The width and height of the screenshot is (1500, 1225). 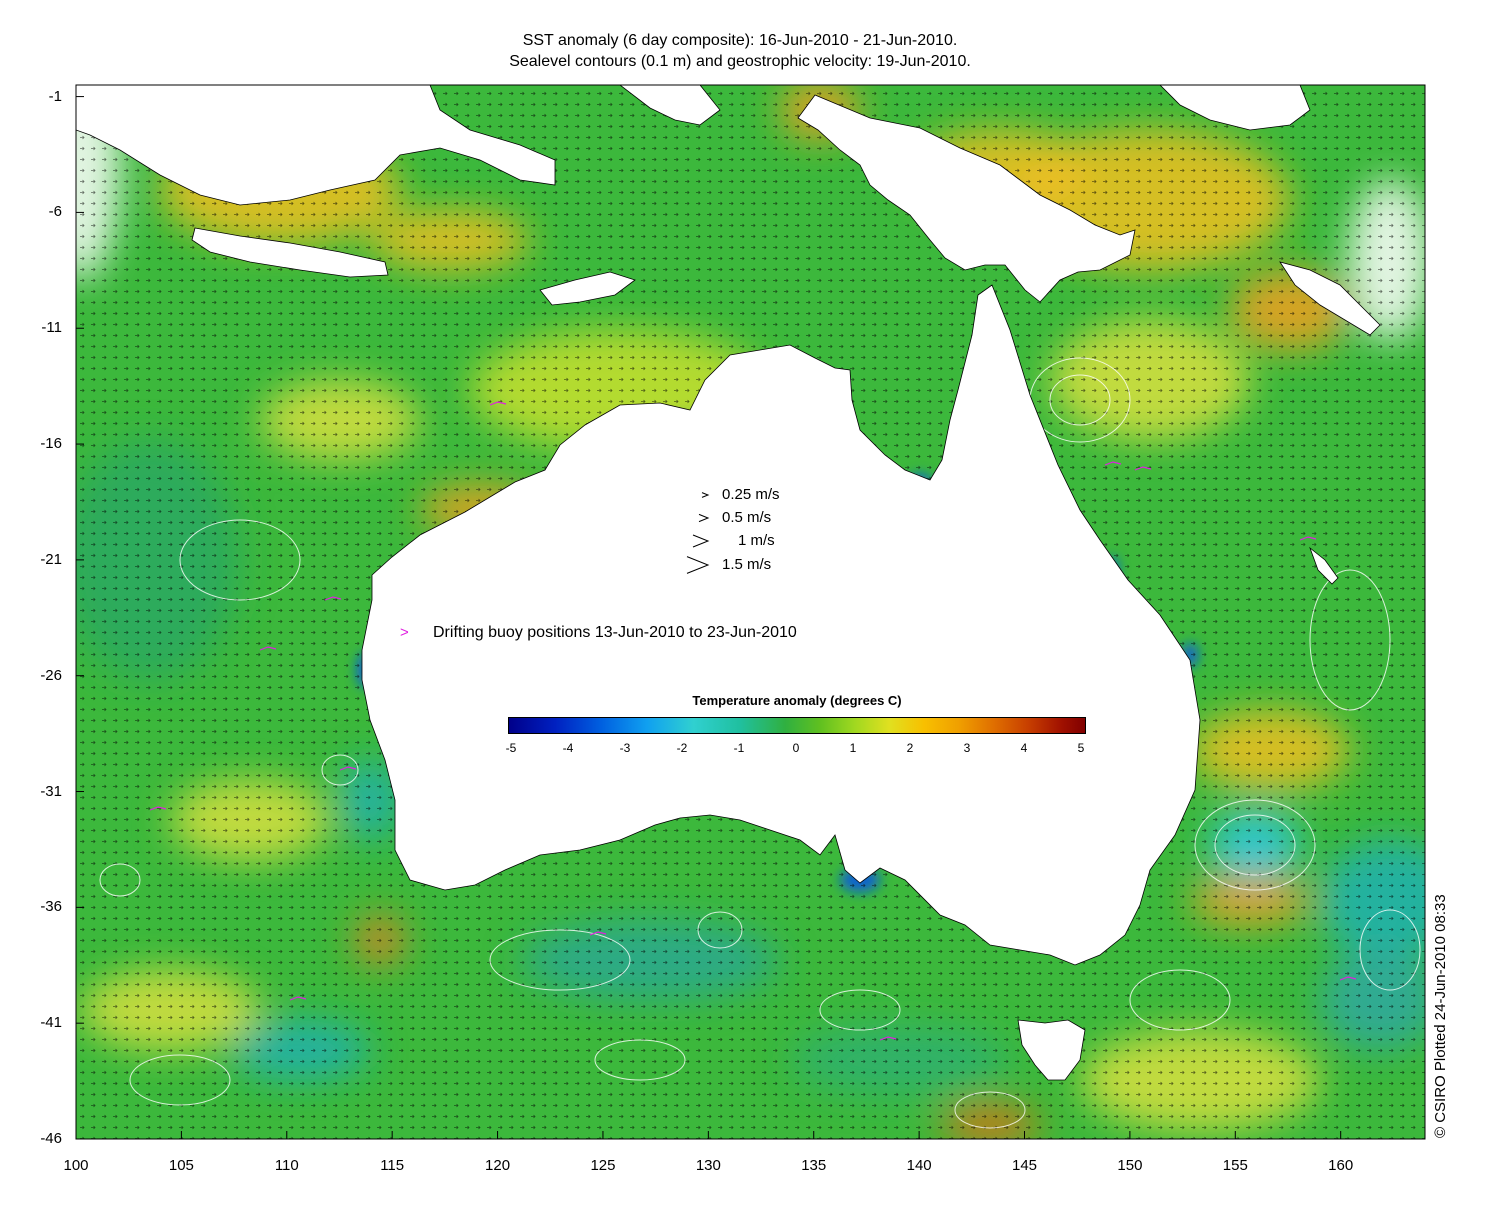 What do you see at coordinates (910, 748) in the screenshot?
I see `colorbar-tick-label: 2` at bounding box center [910, 748].